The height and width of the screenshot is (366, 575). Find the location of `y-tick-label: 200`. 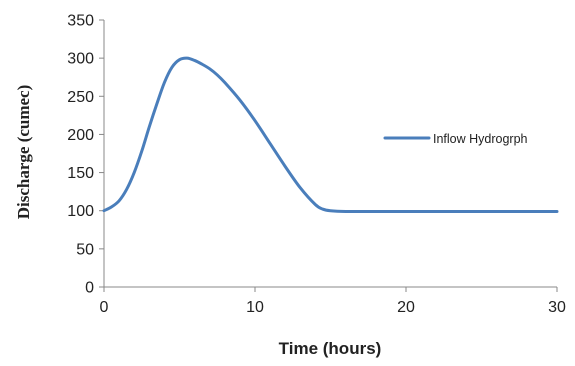

y-tick-label: 200 is located at coordinates (80, 135).